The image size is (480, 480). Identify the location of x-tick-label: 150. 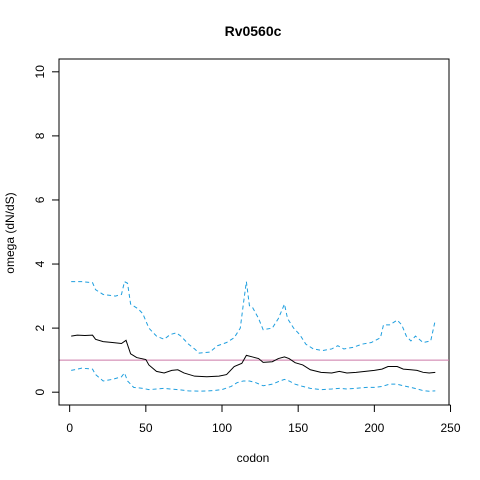
(298, 428).